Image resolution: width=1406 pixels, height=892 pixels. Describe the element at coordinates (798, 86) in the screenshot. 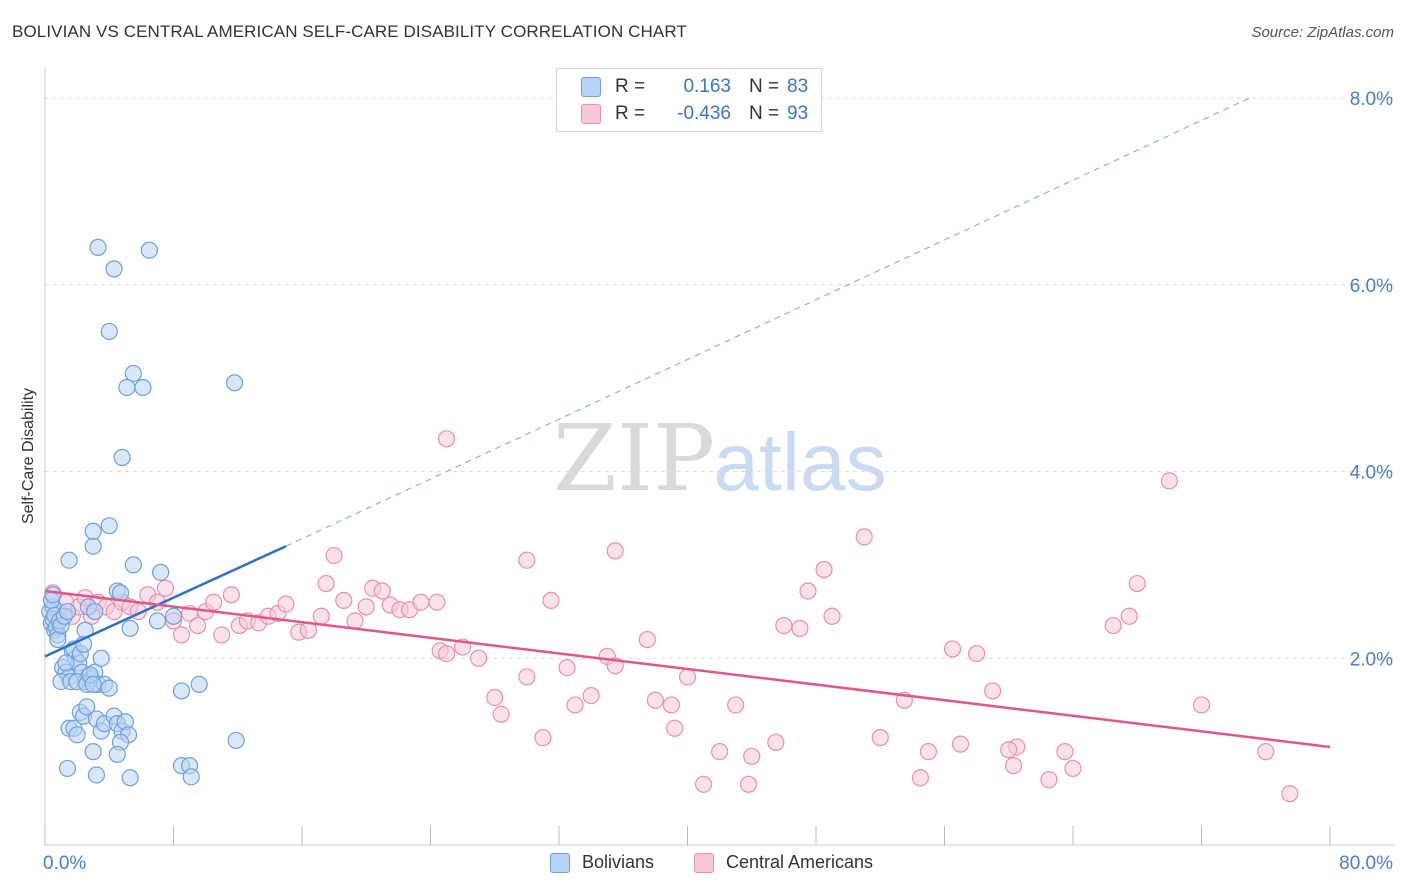

I see `legend-n-value: 83` at that location.